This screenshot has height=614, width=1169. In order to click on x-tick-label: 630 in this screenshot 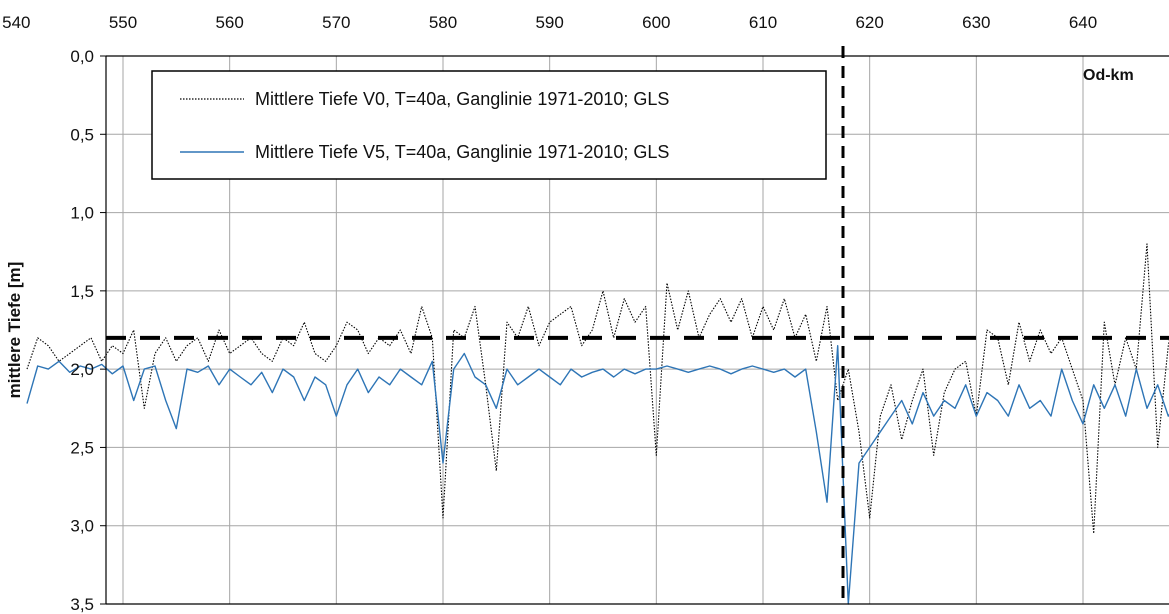, I will do `click(976, 22)`.